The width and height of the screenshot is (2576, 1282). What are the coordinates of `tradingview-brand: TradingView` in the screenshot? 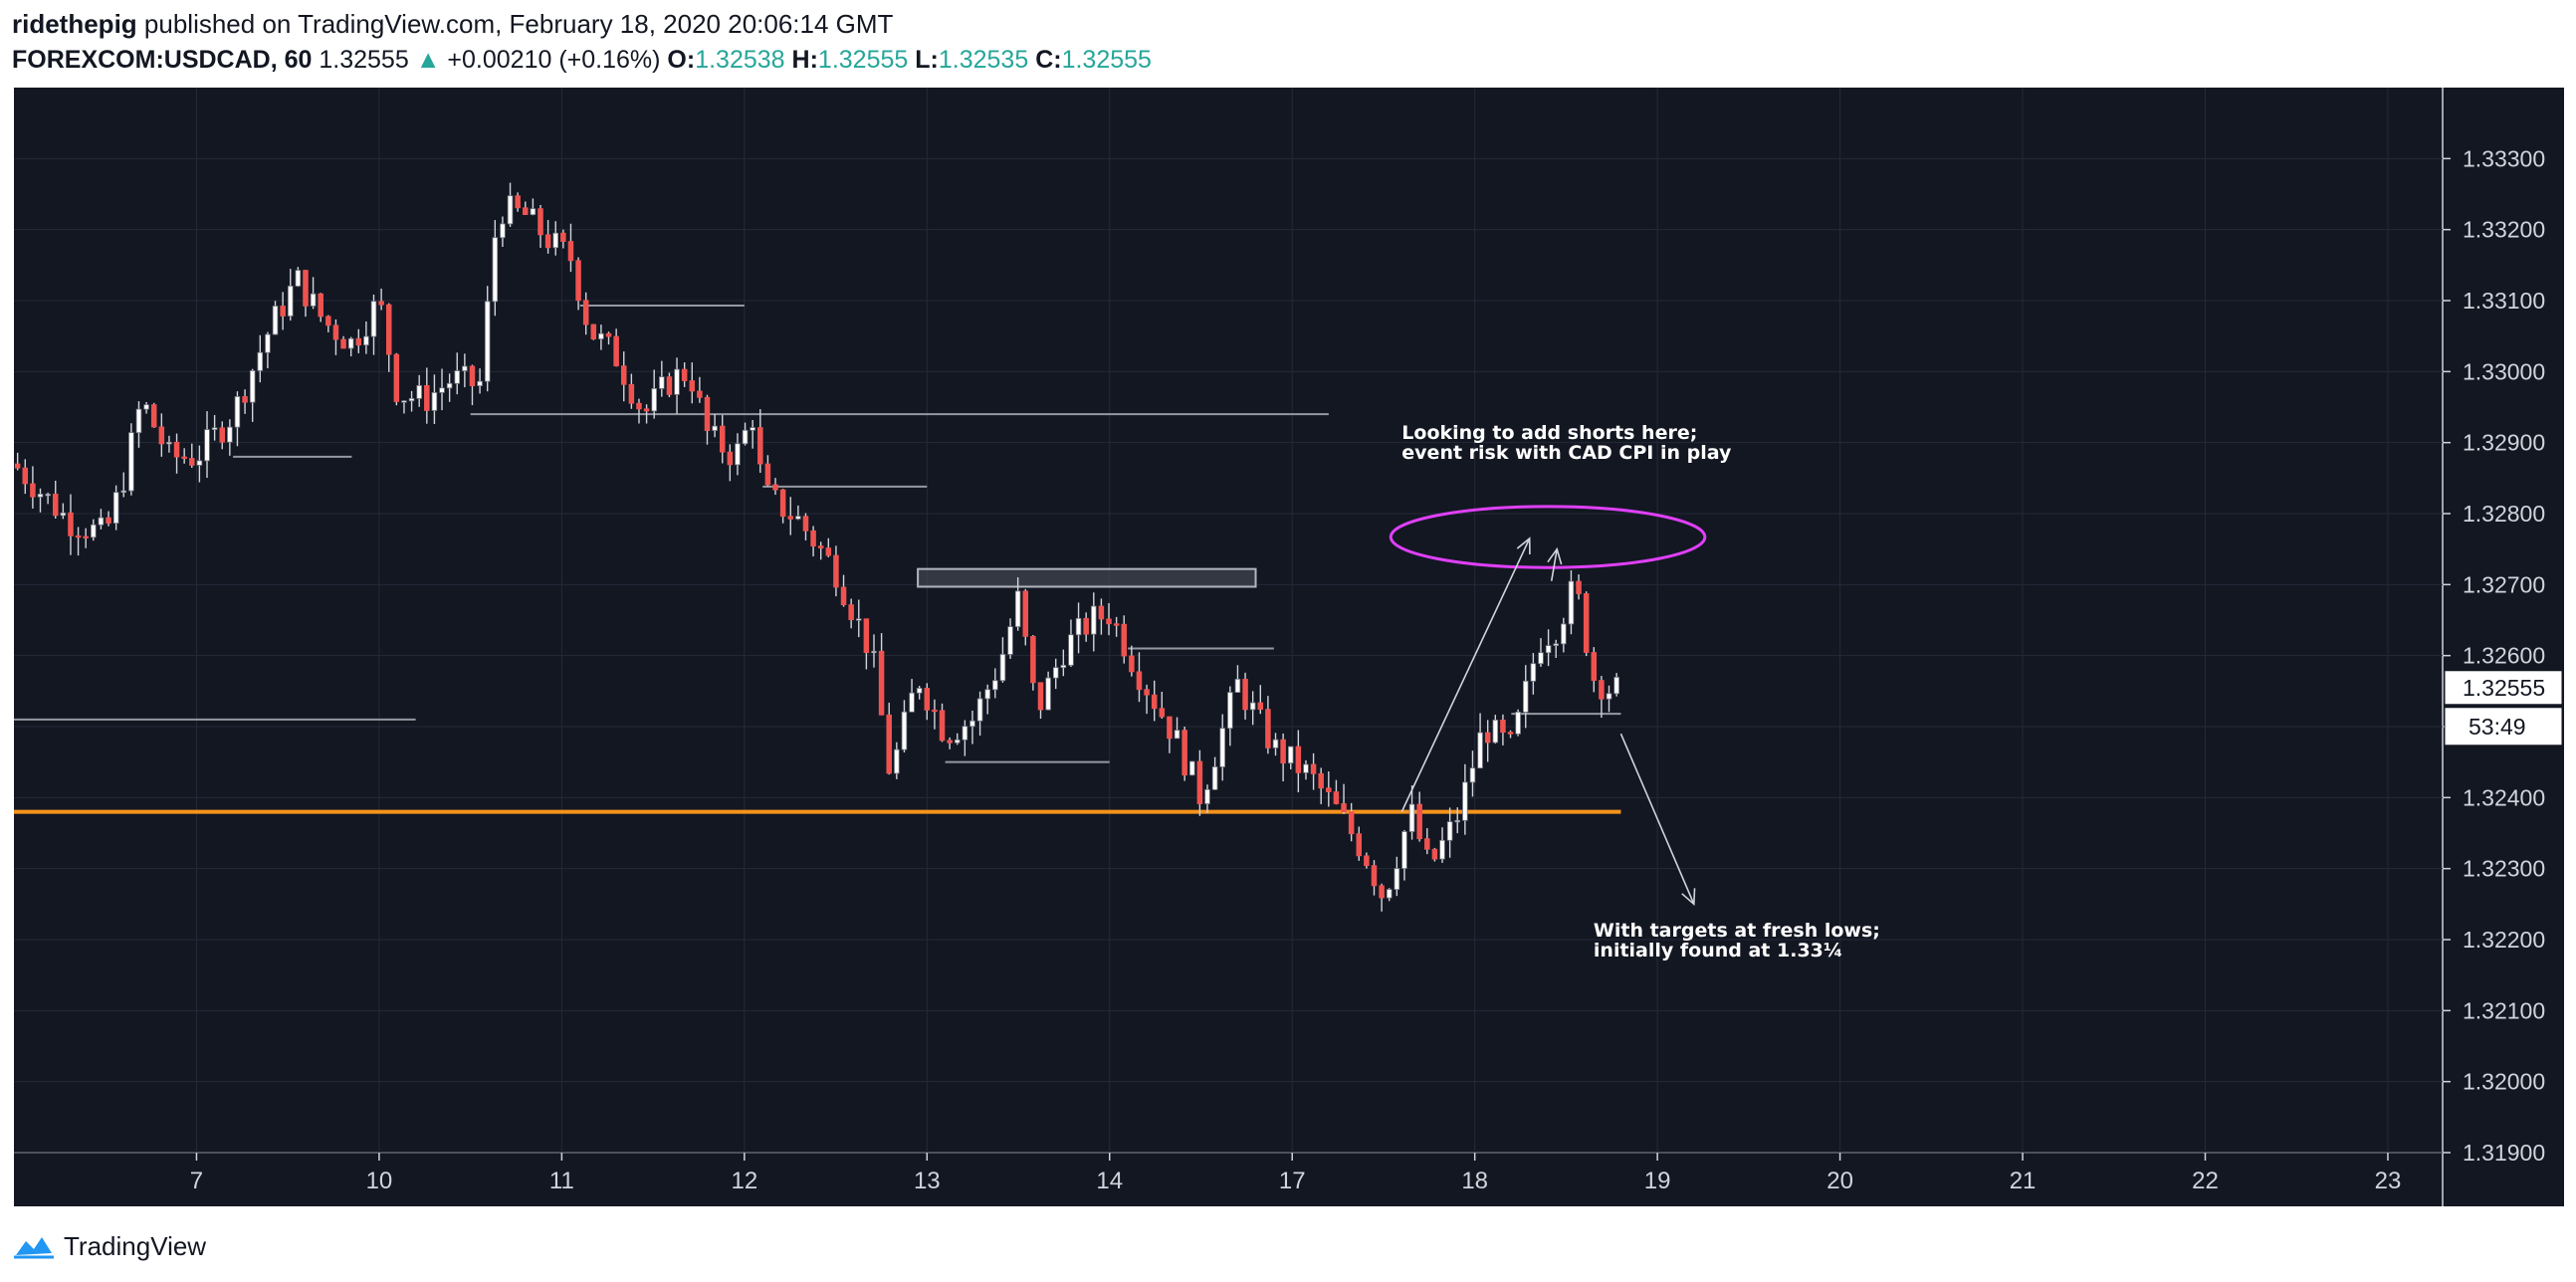 It's located at (135, 1245).